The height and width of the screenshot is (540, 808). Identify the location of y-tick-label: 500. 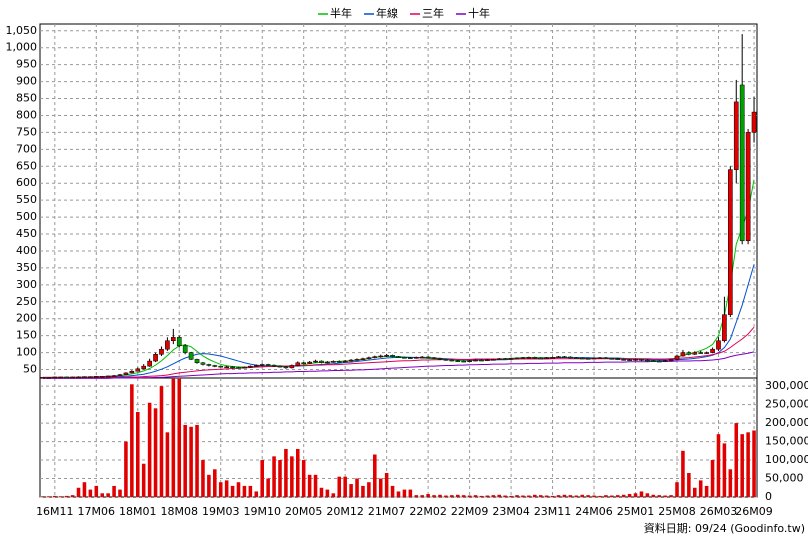
(26, 216).